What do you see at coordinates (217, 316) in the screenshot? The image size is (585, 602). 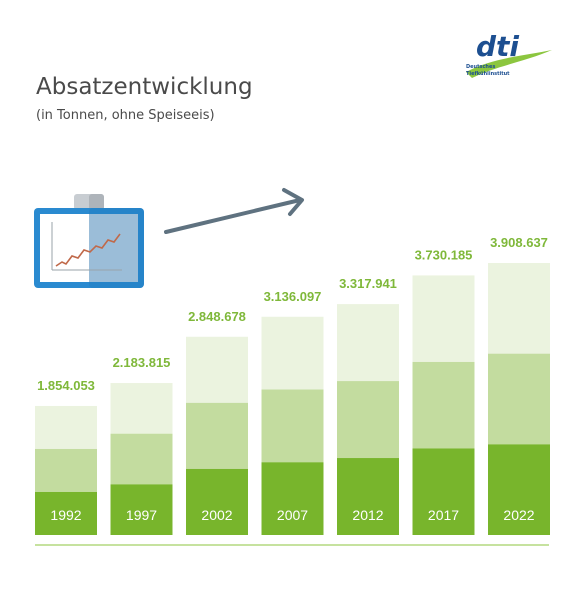 I see `bar-value-label: 2.848.678` at bounding box center [217, 316].